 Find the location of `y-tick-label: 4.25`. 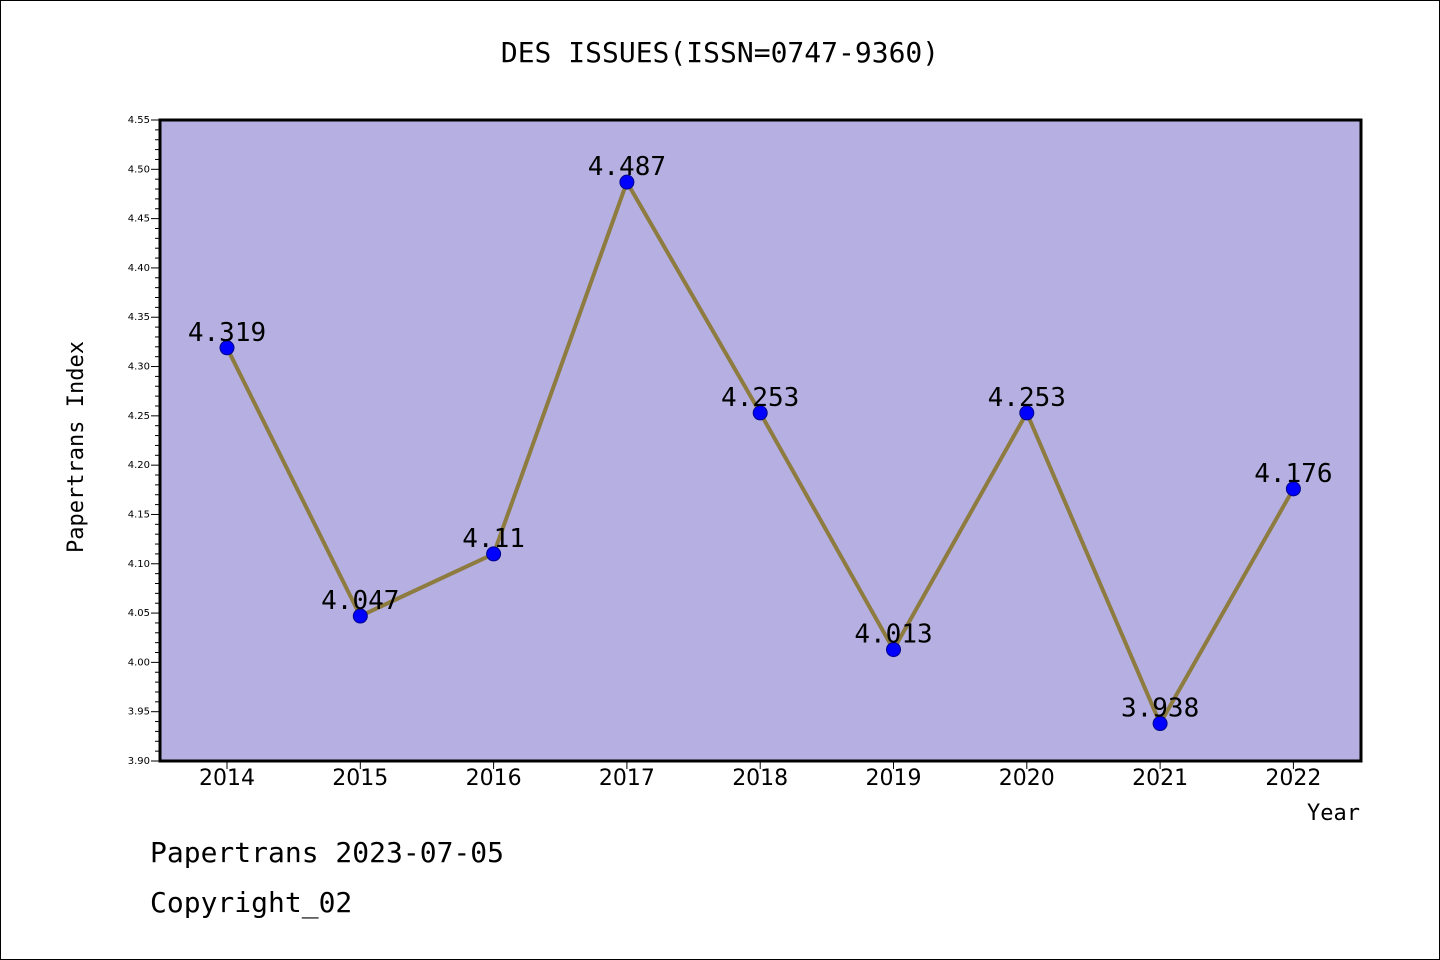

y-tick-label: 4.25 is located at coordinates (139, 416).